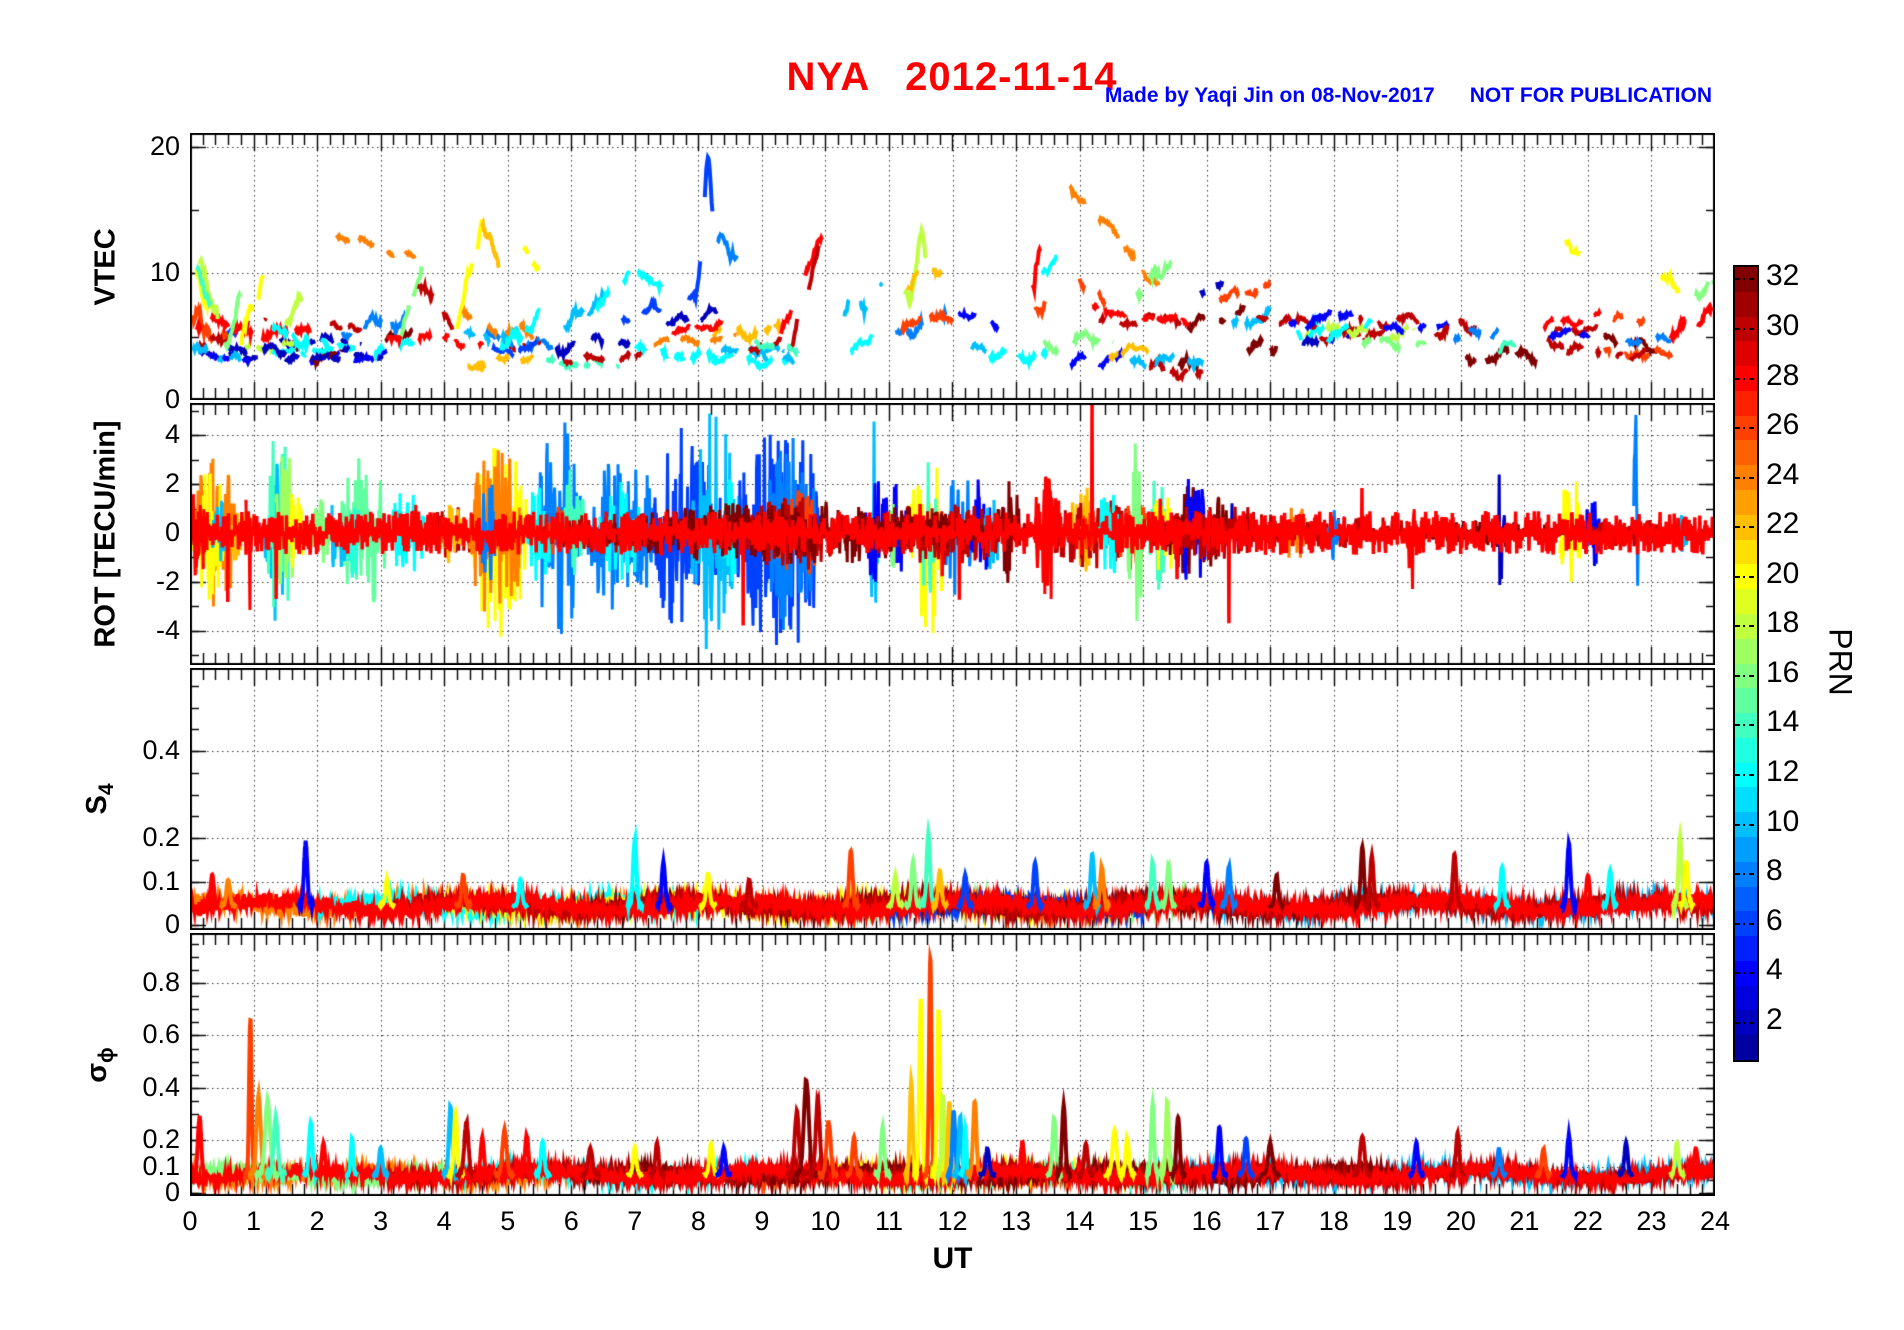  What do you see at coordinates (952, 1258) in the screenshot?
I see `xlabel-ut: UT` at bounding box center [952, 1258].